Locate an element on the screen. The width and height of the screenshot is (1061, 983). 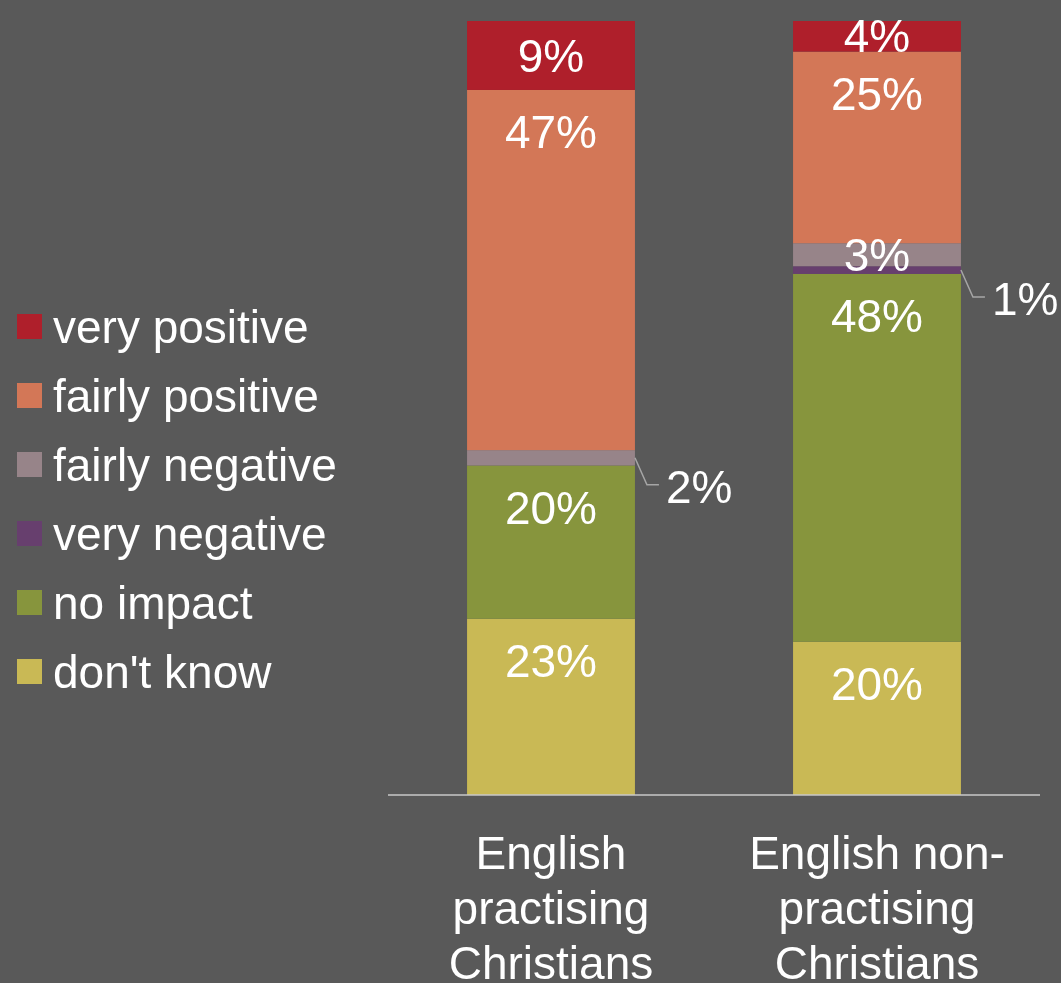
legend-label: fairly negative is located at coordinates (195, 464).